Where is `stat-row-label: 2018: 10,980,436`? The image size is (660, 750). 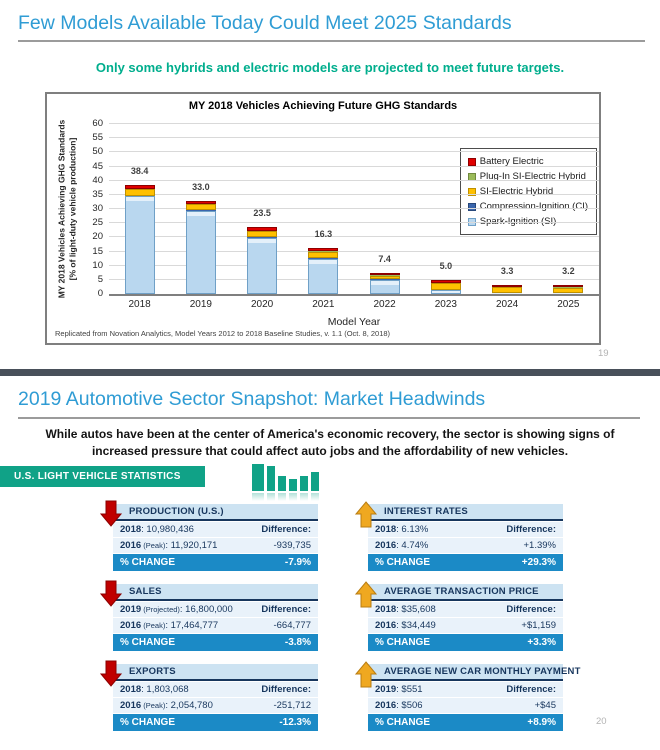
stat-row-label: 2018: 10,980,436 is located at coordinates (157, 529).